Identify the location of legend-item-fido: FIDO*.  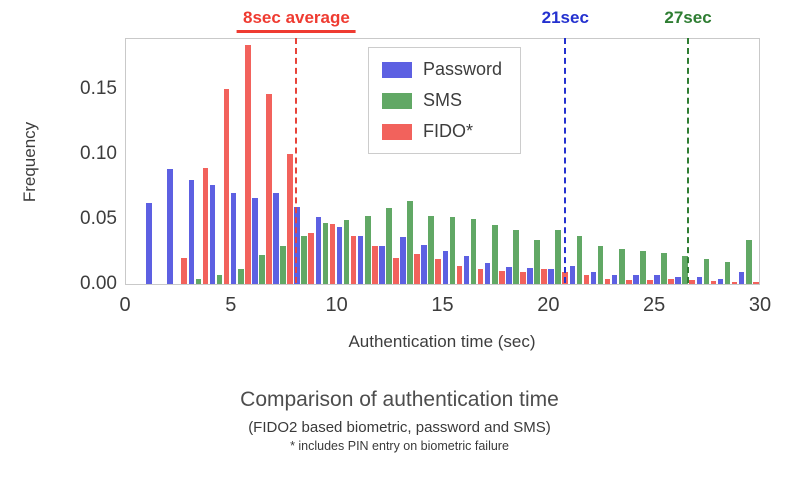
(442, 131).